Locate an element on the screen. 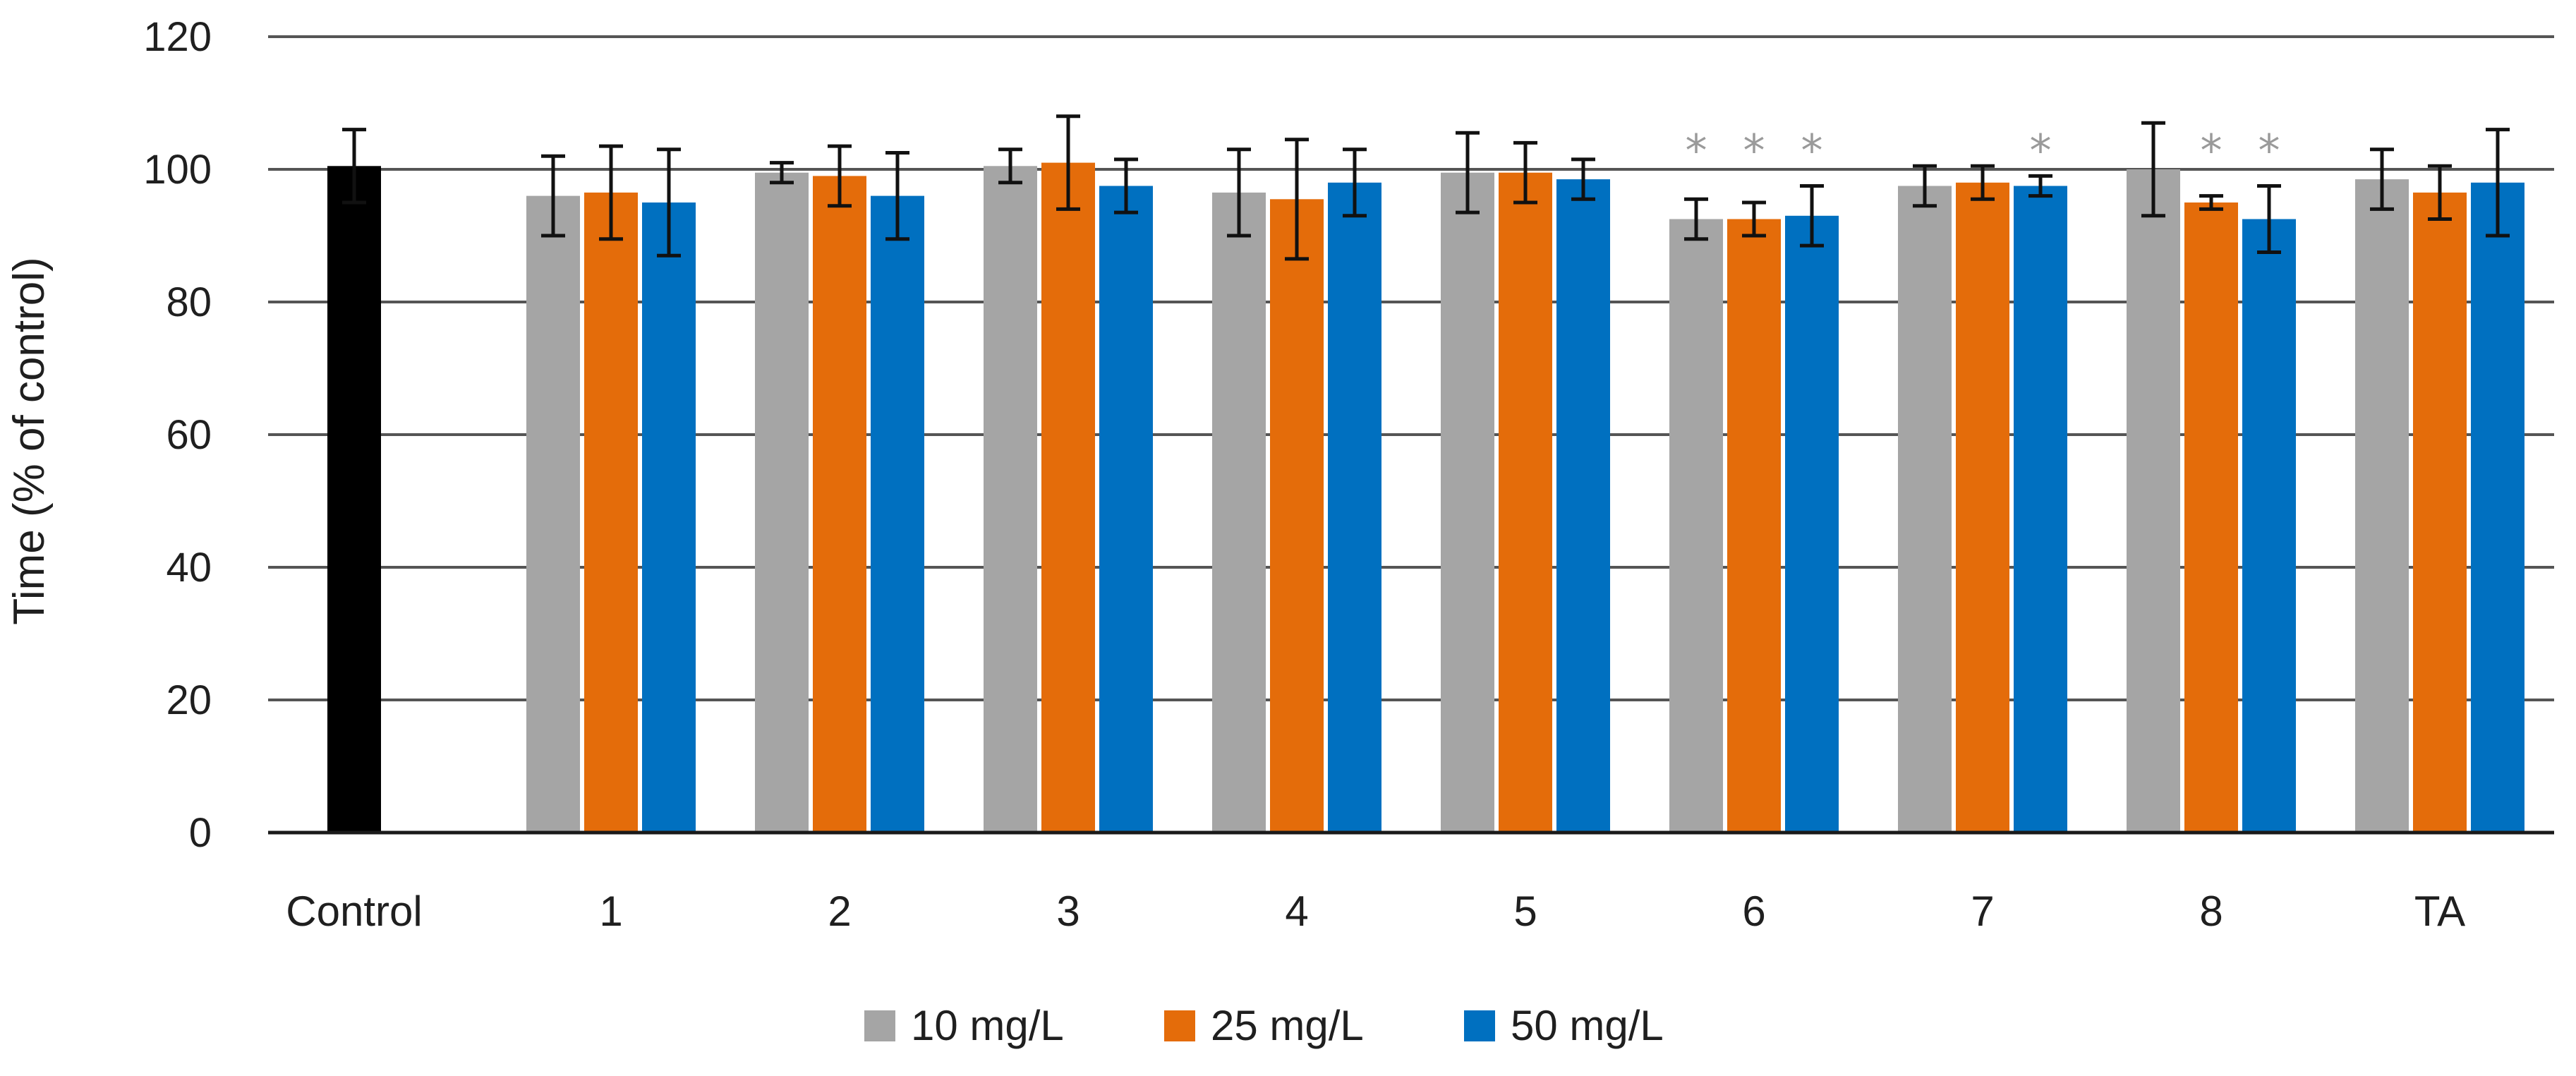 Image resolution: width=2576 pixels, height=1076 pixels. legend-label: 50 mg/L is located at coordinates (1588, 1025).